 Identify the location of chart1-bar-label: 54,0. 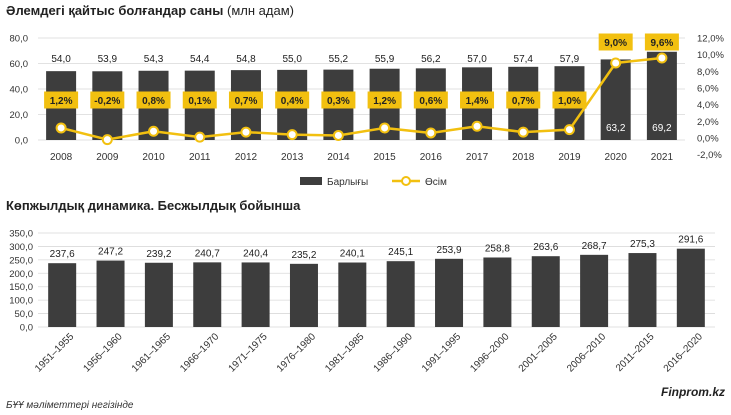
(61, 59).